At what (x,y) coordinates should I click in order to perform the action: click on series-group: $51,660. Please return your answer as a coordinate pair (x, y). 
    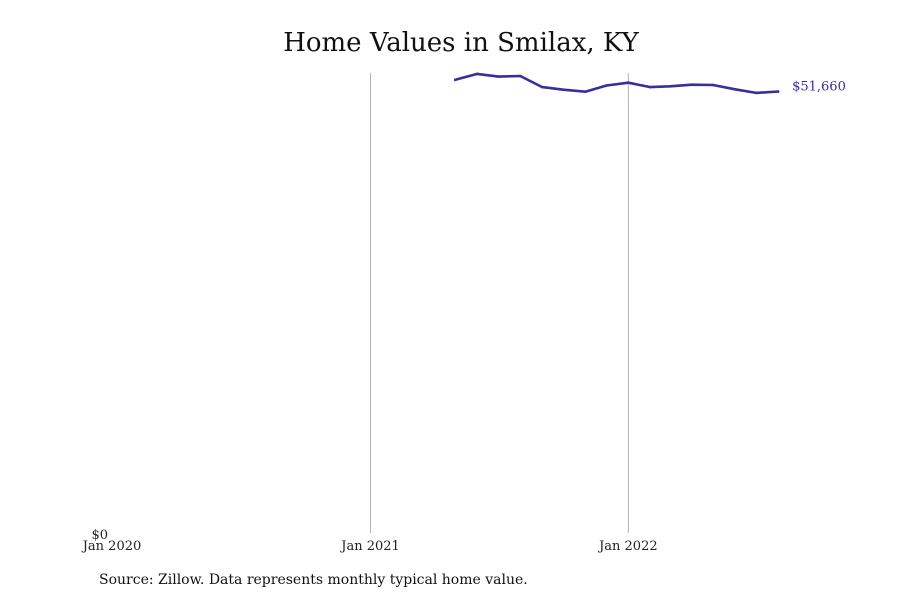
    Looking at the image, I should click on (649, 83).